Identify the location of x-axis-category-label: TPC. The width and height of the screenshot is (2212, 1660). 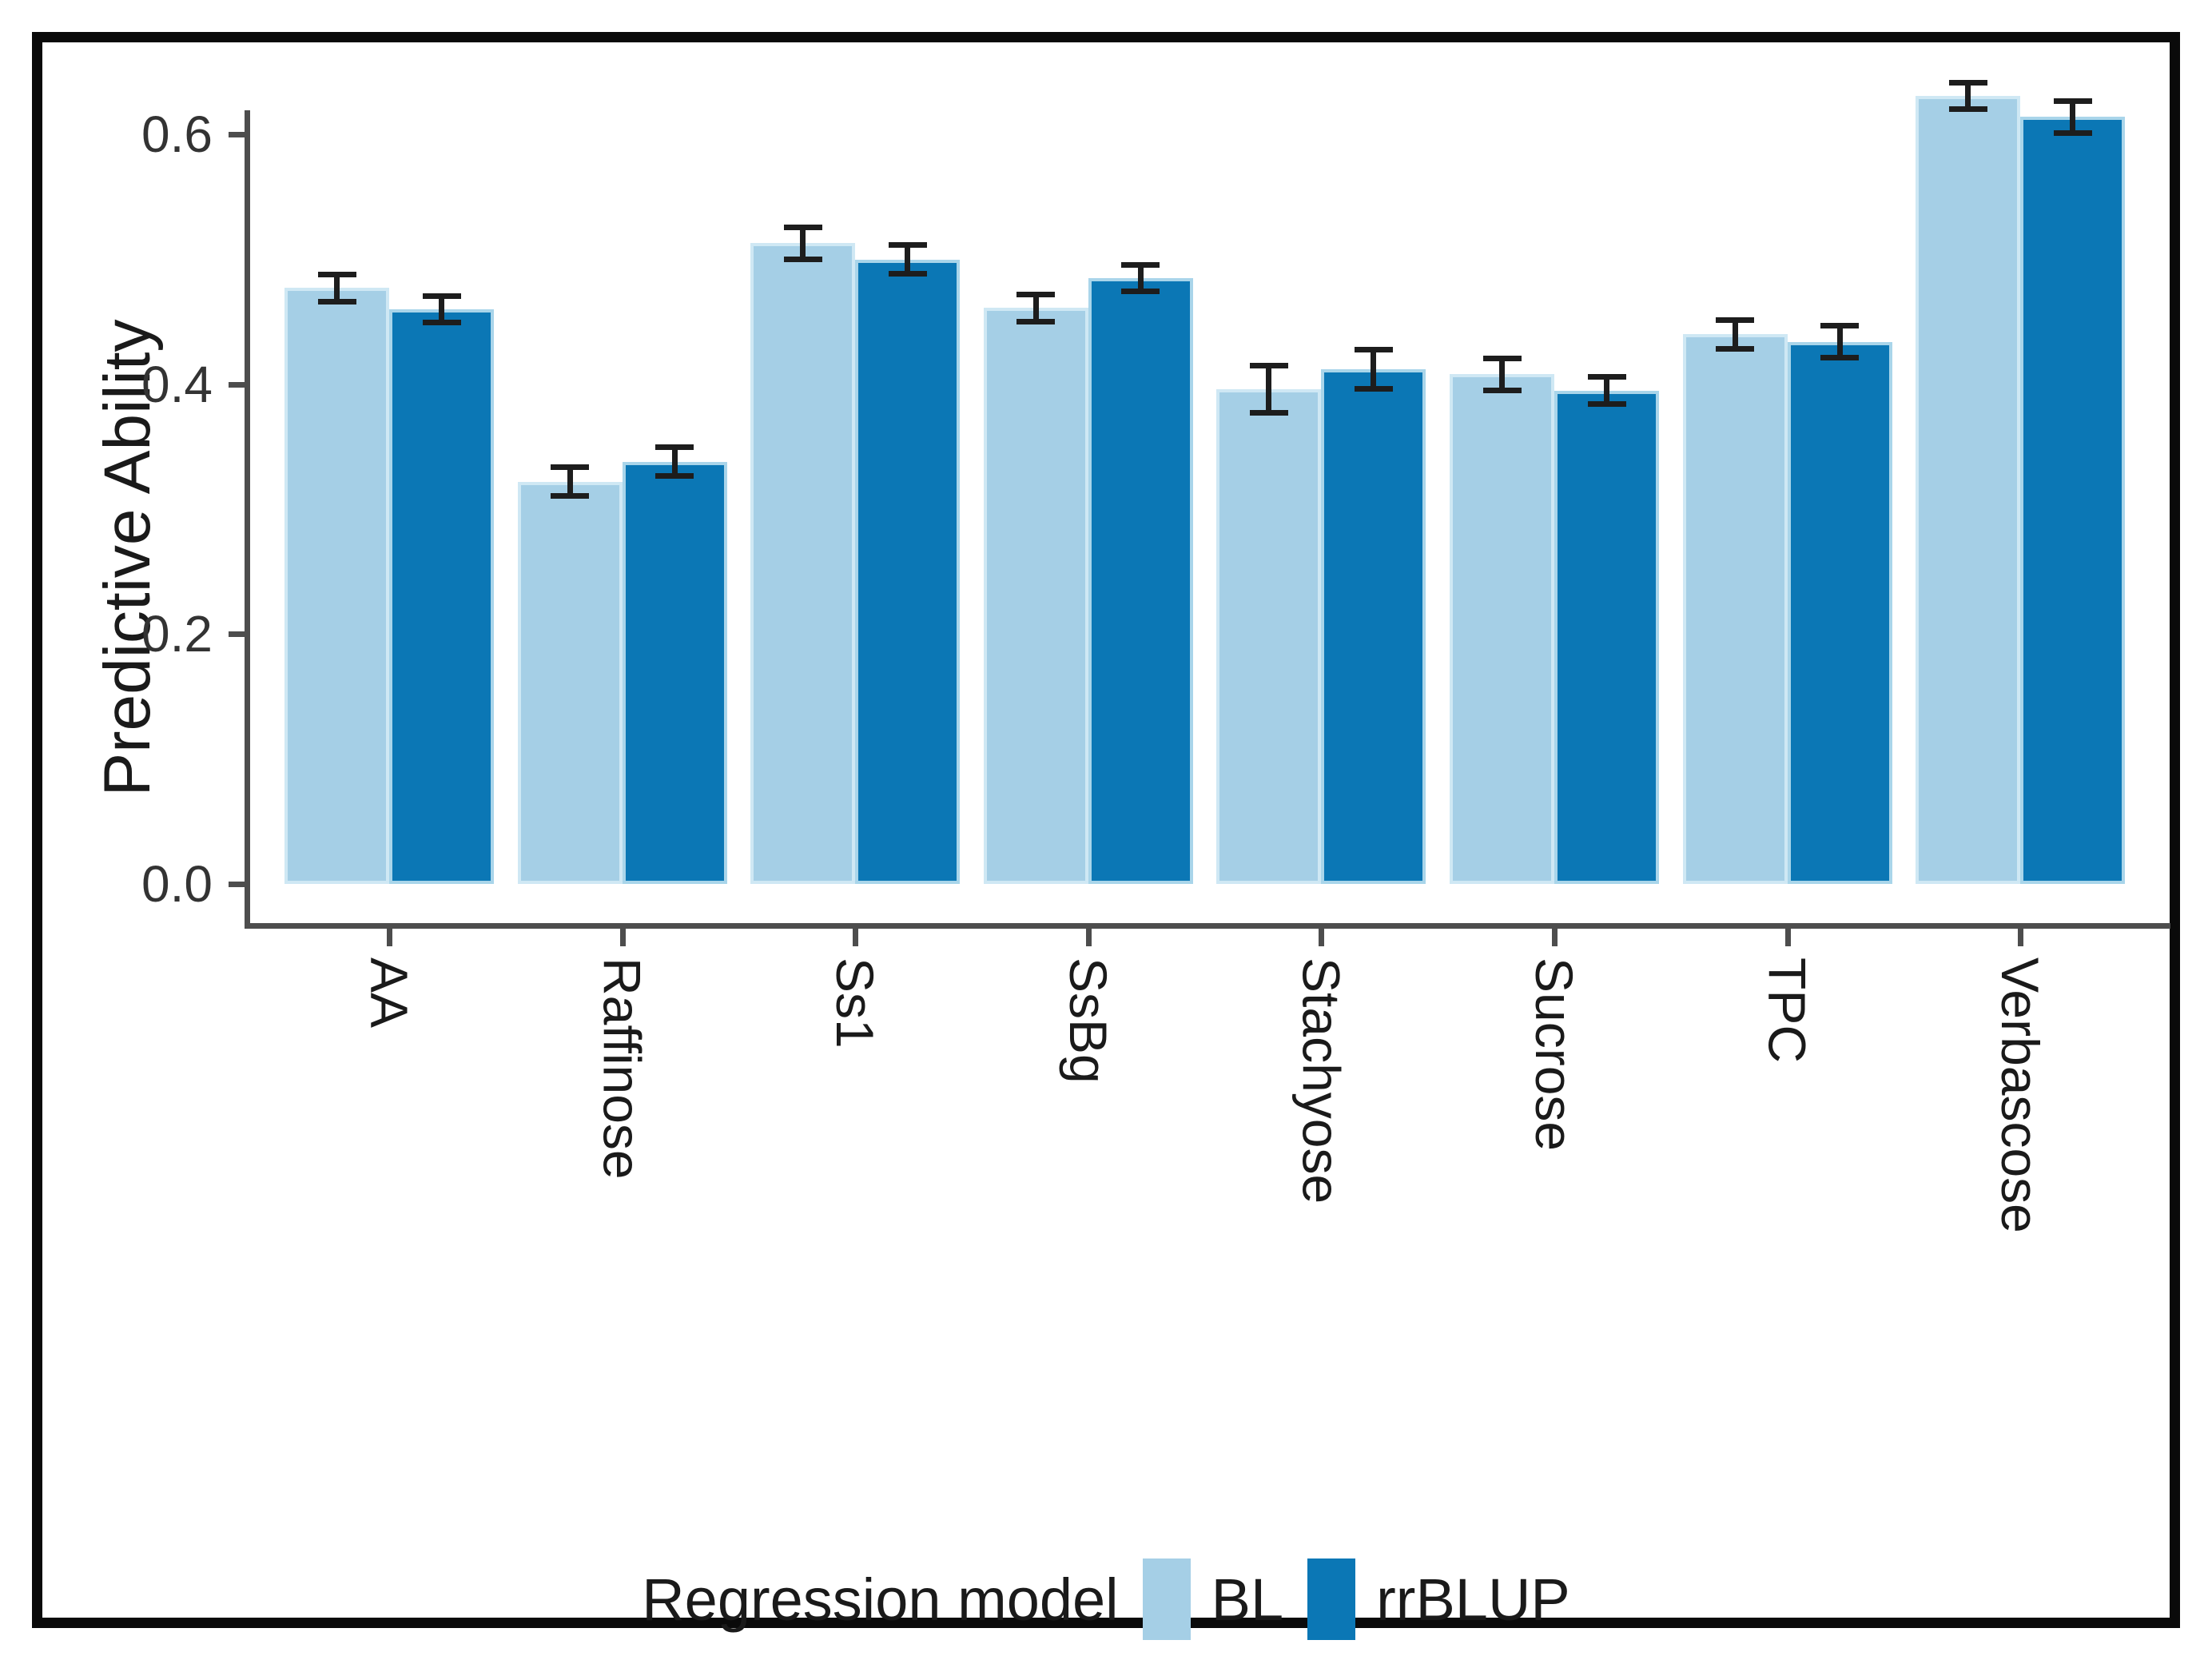
(1787, 1010).